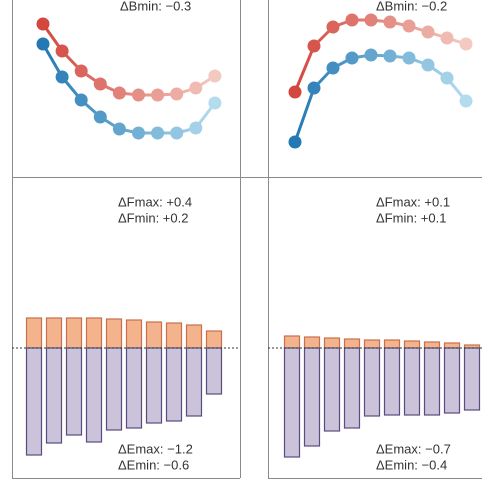 This screenshot has width=482, height=482. Describe the element at coordinates (155, 448) in the screenshot. I see `annotation: ΔEmax: −1.2` at that location.